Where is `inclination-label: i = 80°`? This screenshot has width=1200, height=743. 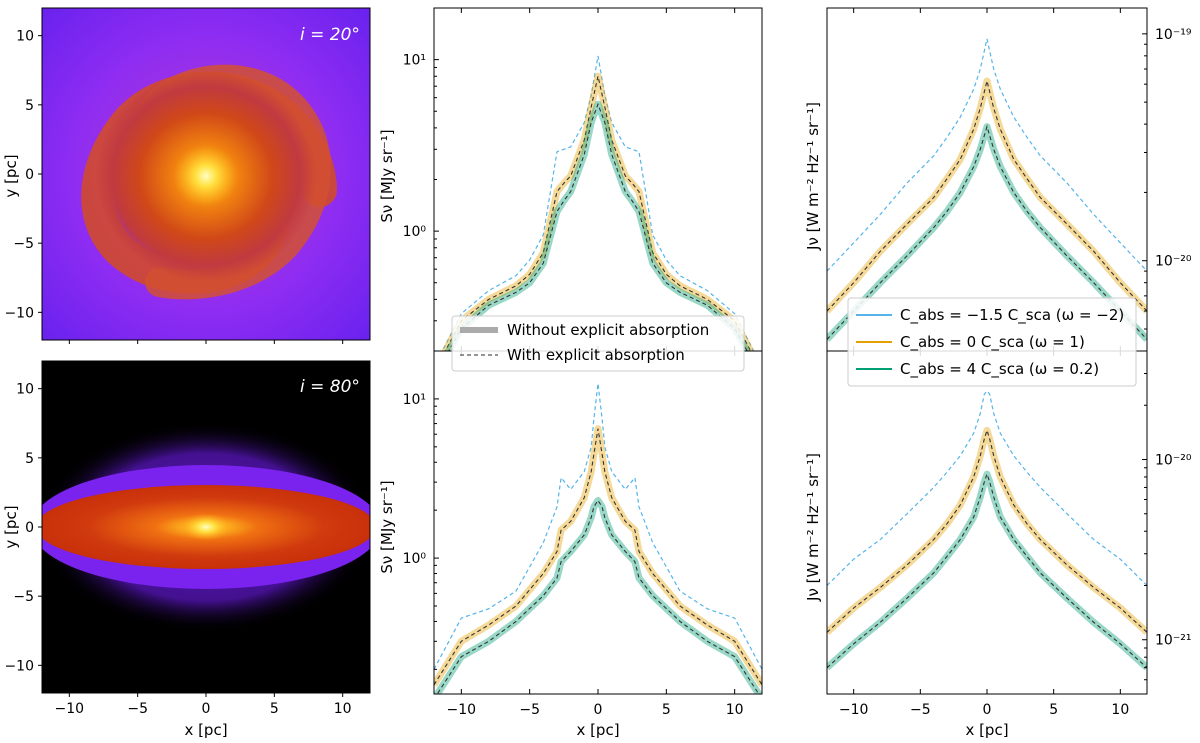 inclination-label: i = 80° is located at coordinates (330, 387).